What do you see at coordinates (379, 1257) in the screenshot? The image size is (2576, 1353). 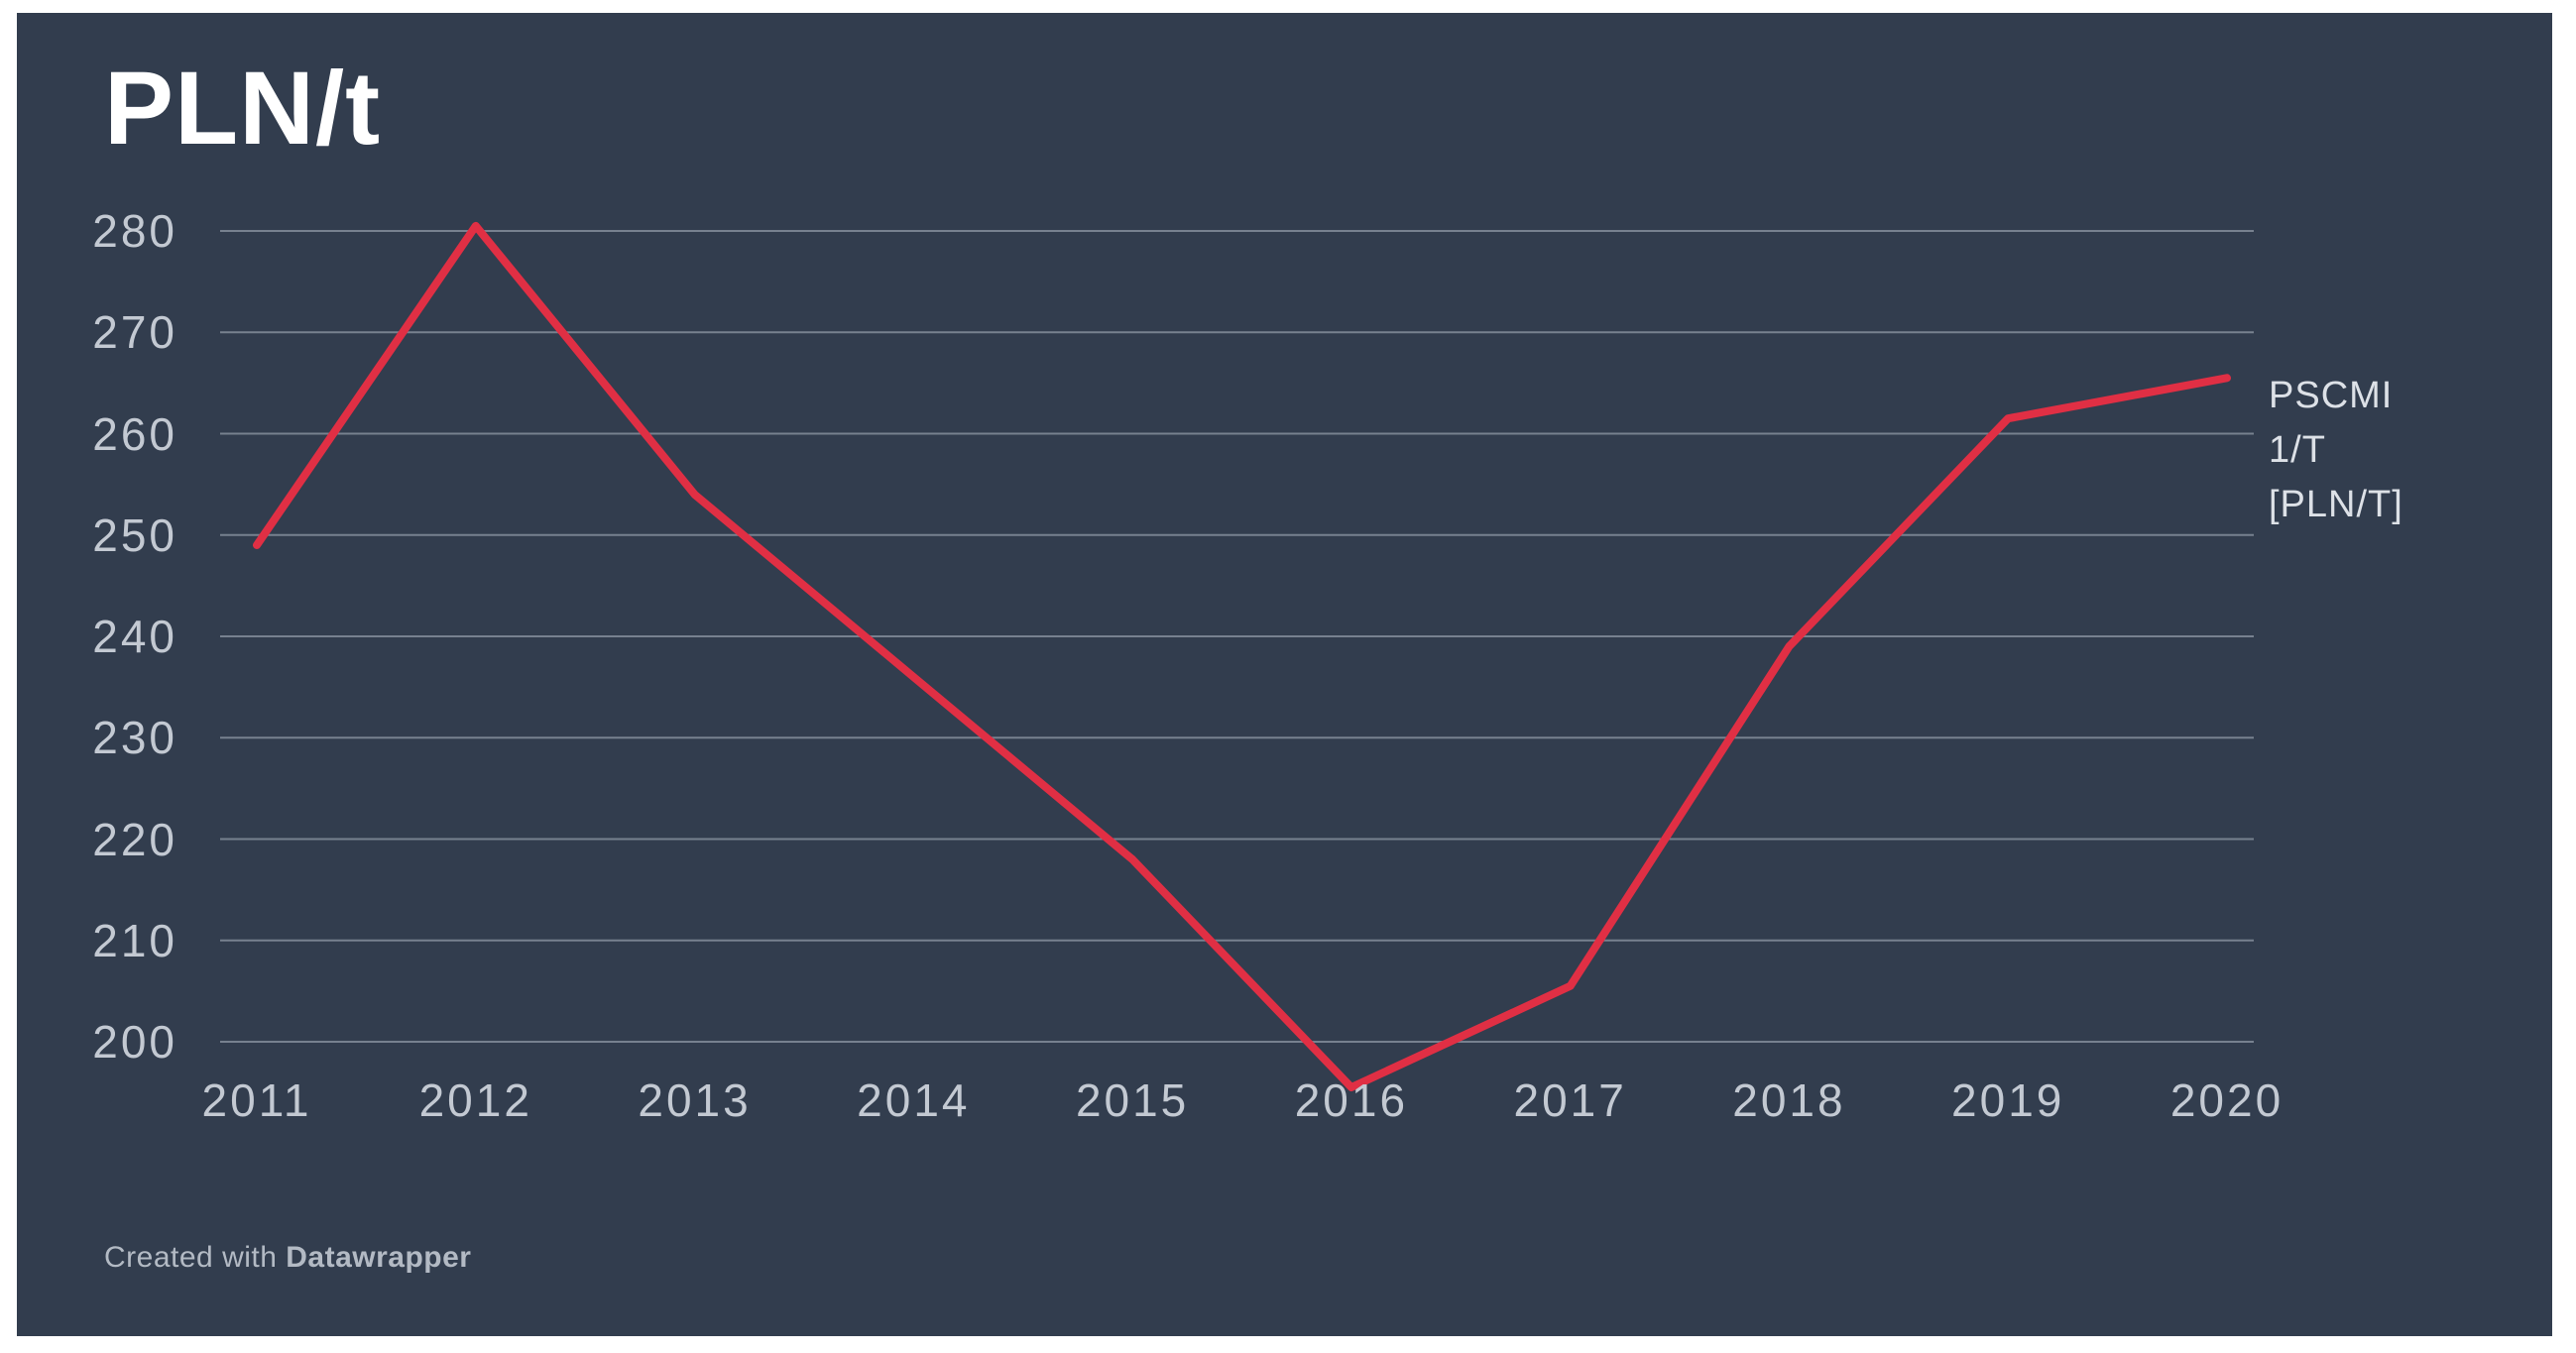 I see `attribution-brand-link: Datawrapper` at bounding box center [379, 1257].